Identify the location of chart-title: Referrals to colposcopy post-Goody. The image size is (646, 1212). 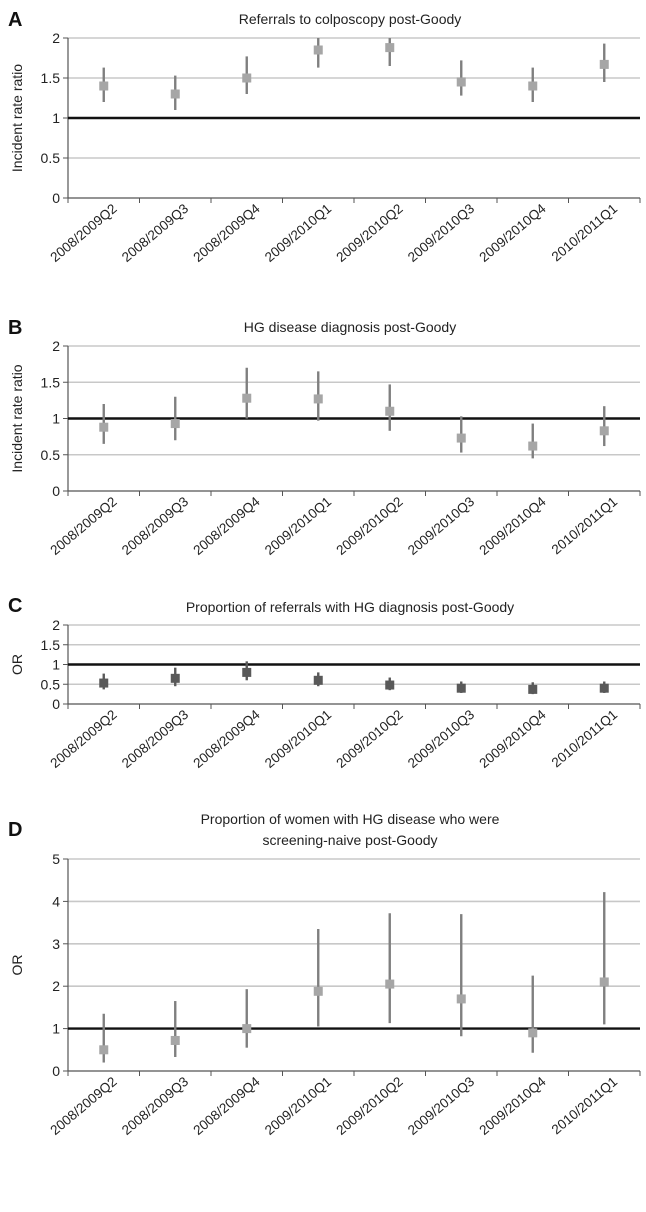
(350, 19).